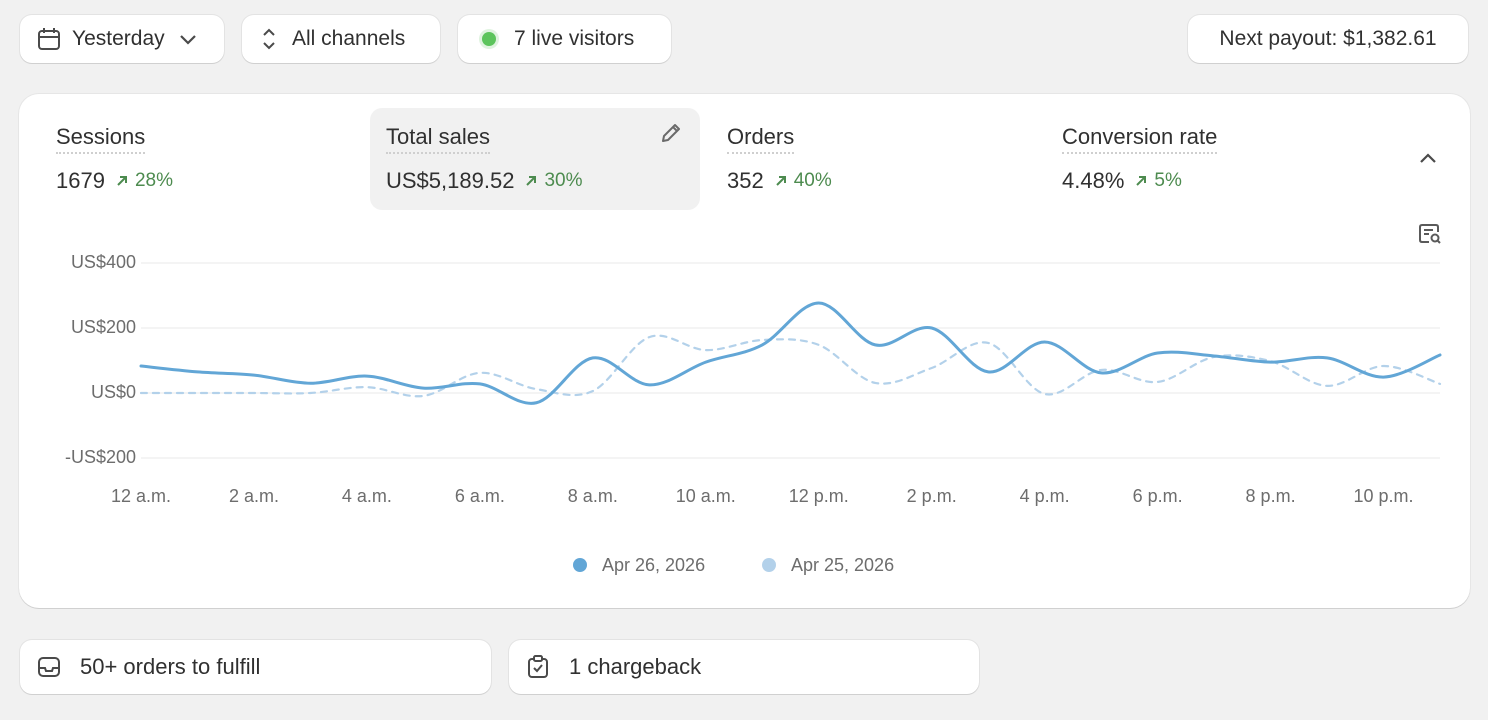  I want to click on metric-change: 30%, so click(563, 180).